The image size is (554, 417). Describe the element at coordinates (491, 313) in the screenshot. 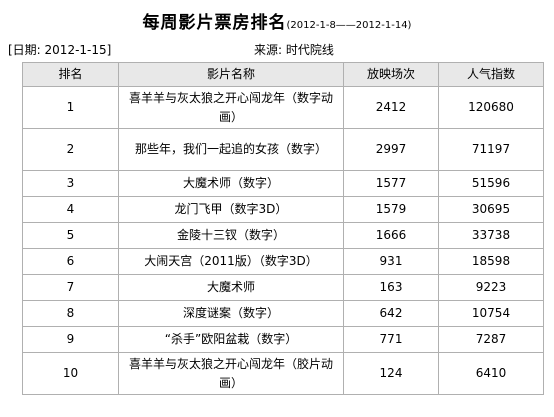

I see `popularity-cell: 10754` at that location.